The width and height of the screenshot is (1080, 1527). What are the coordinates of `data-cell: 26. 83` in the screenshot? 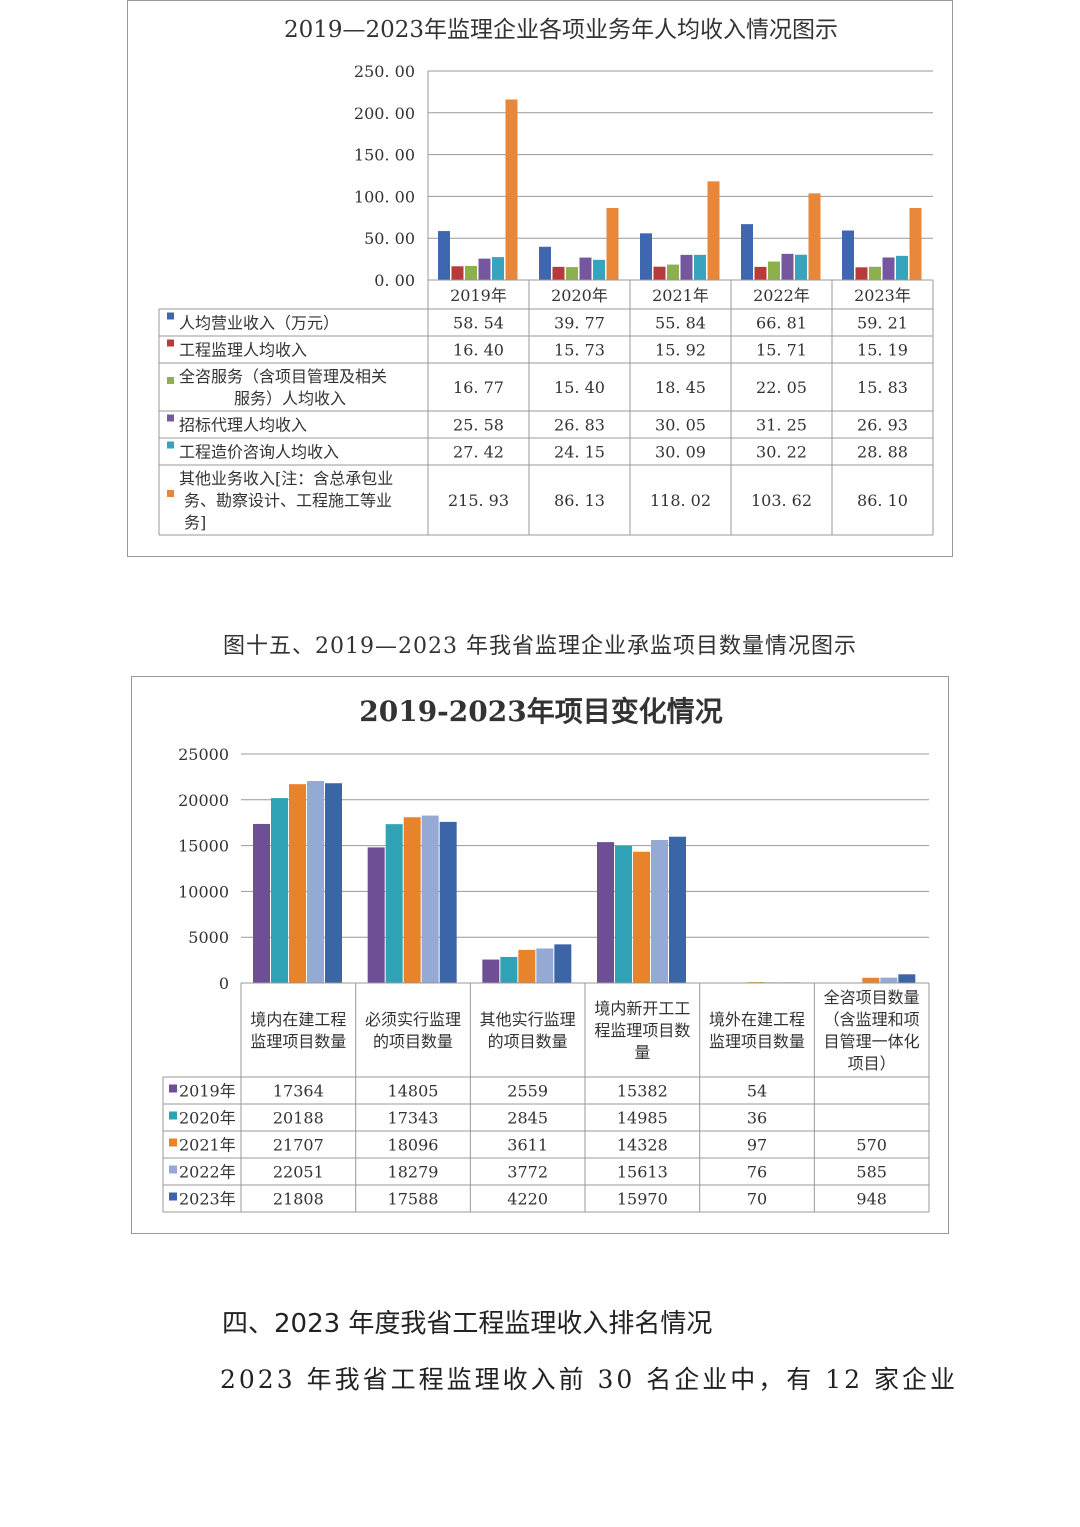 It's located at (579, 425).